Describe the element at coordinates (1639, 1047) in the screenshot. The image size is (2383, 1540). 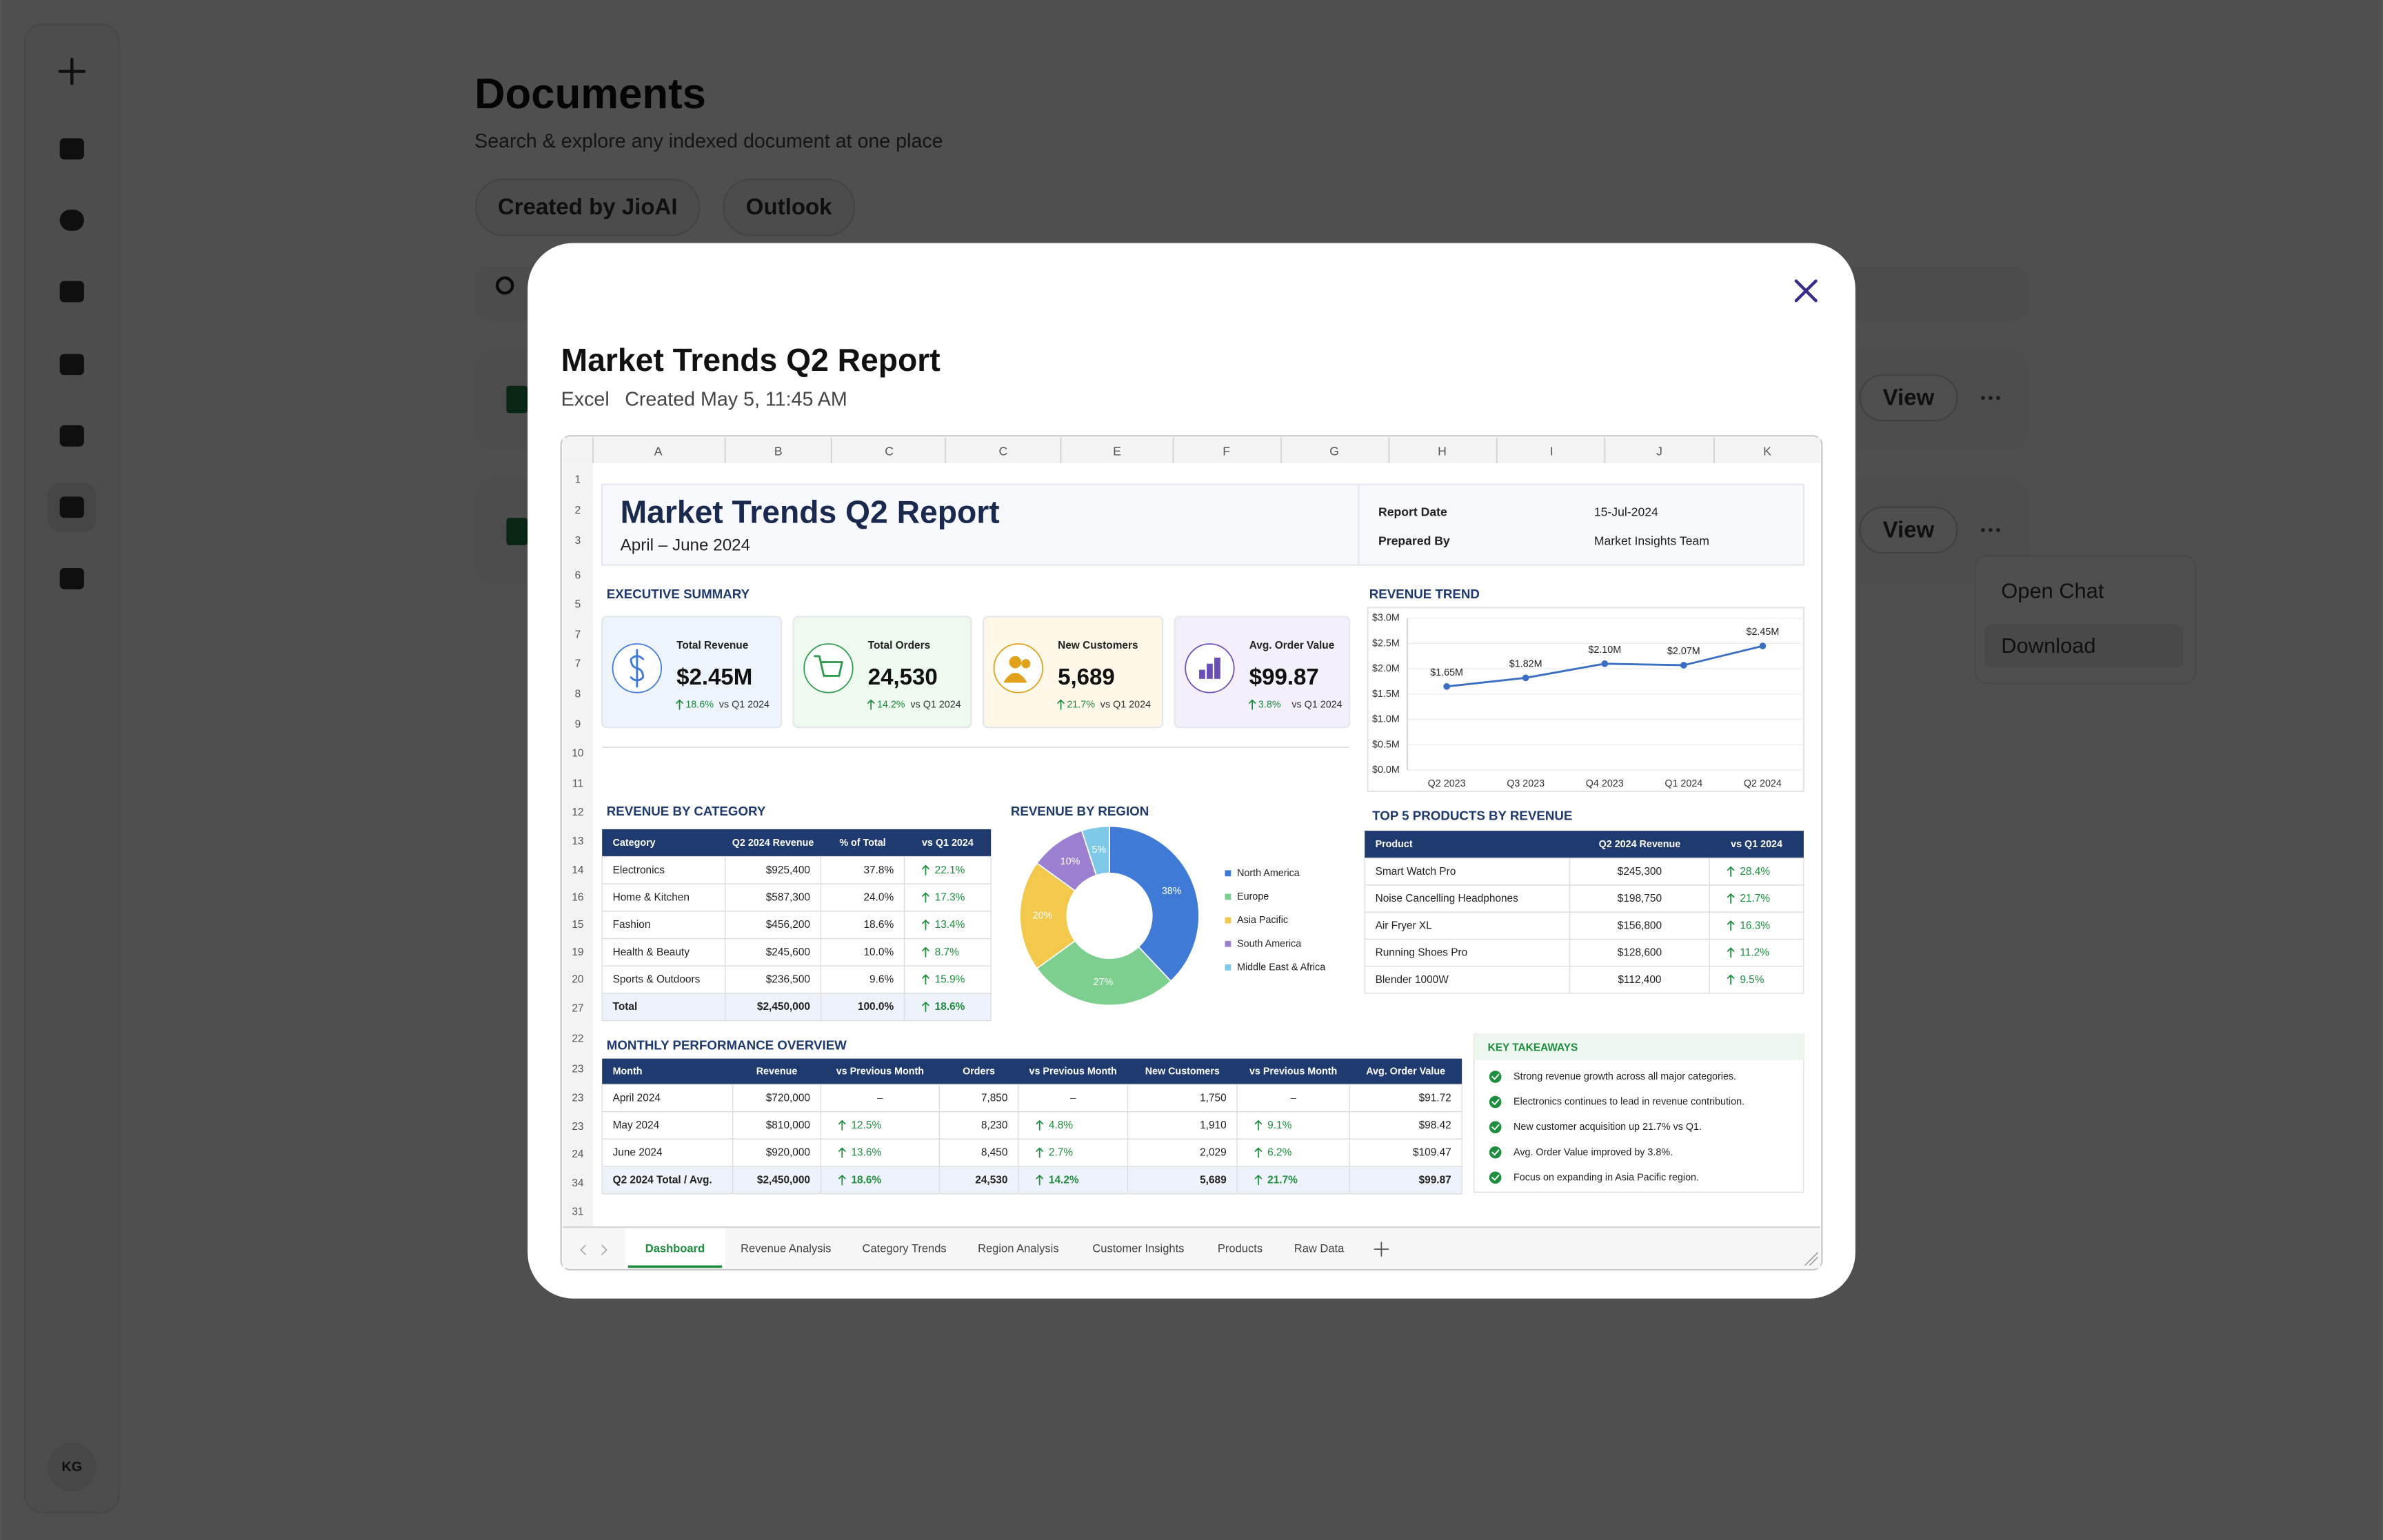
I see `takeaways-header` at that location.